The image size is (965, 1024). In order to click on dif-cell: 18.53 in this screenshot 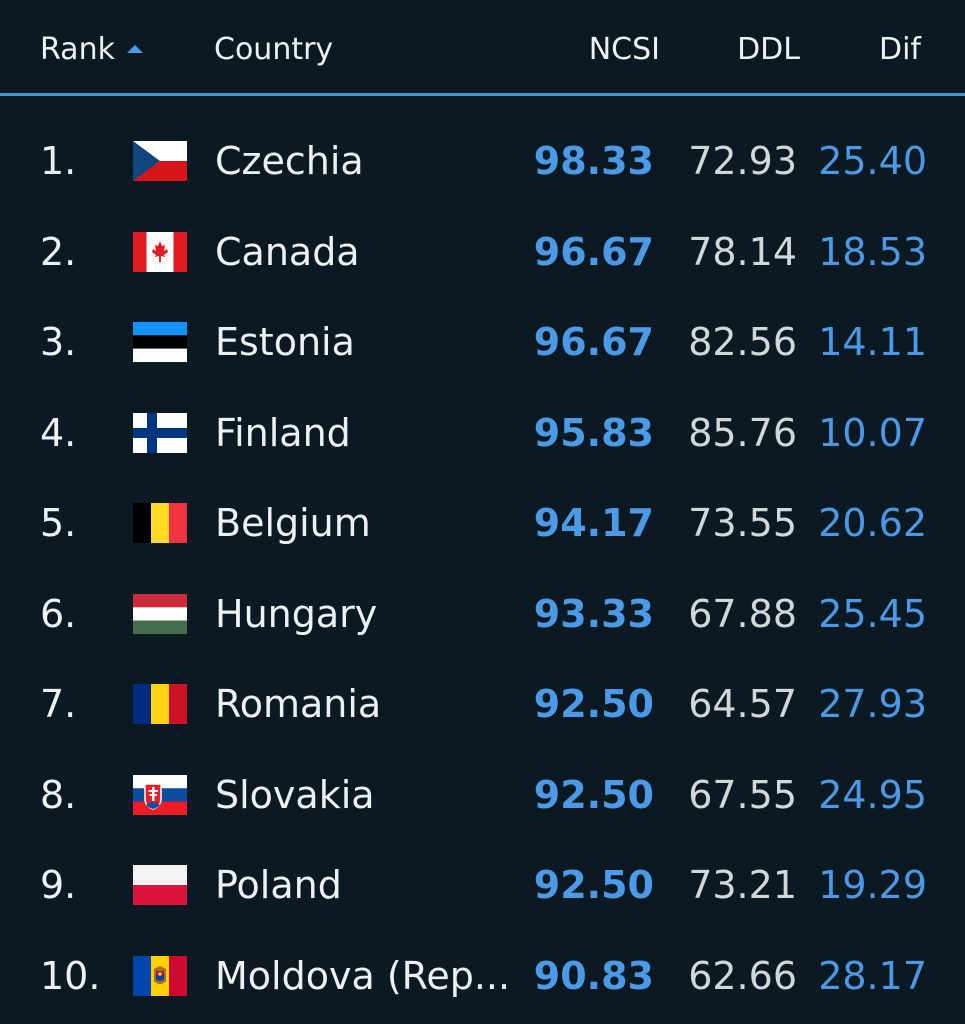, I will do `click(872, 251)`.